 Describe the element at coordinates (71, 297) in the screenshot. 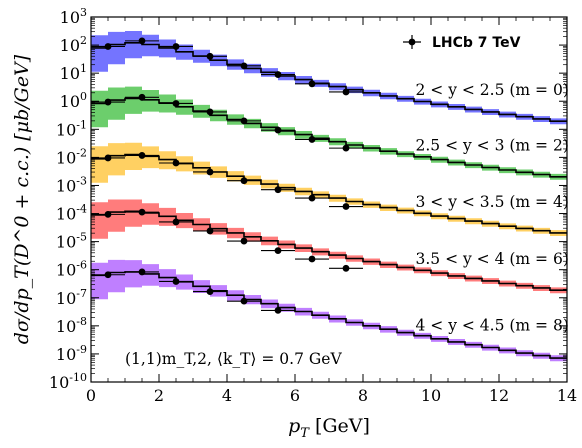

I see `y-tick-label: 10⁻⁷` at that location.